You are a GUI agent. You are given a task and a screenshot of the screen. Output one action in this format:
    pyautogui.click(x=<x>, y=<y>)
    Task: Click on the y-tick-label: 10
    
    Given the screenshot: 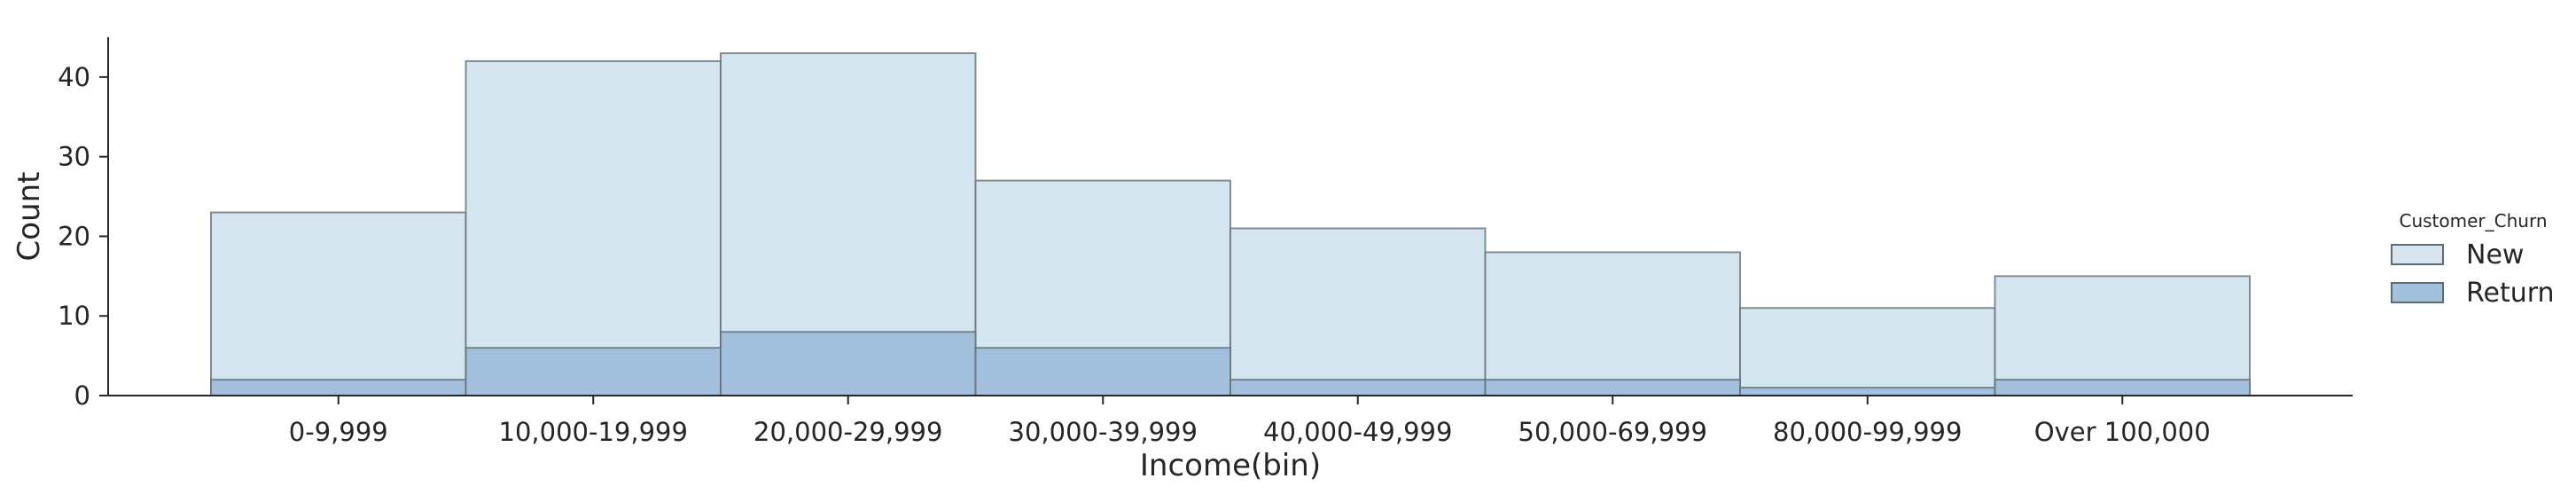 What is the action you would take?
    pyautogui.click(x=74, y=316)
    